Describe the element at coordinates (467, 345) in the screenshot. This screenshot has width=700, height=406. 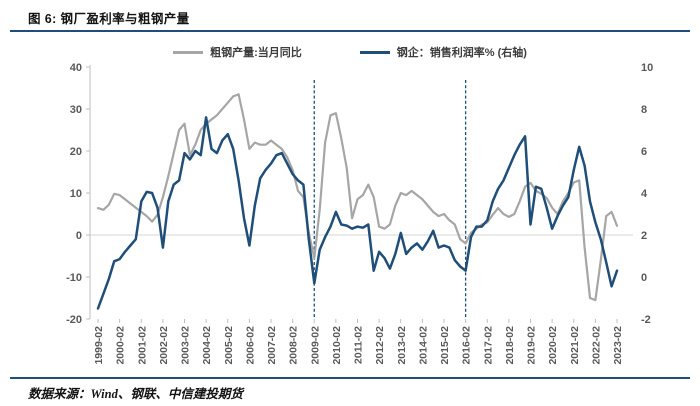
I see `svg-text: 2016-02` at that location.